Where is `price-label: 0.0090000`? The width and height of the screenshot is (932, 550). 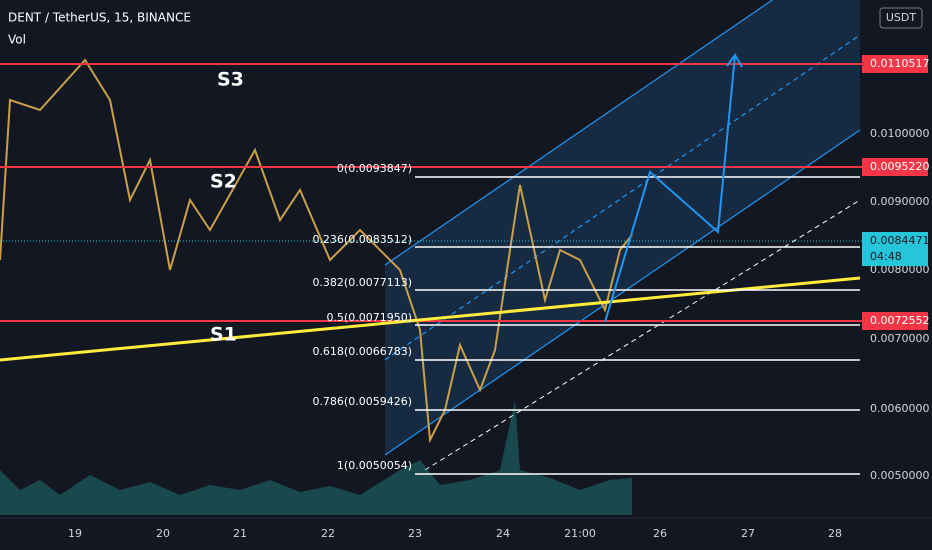 price-label: 0.0090000 is located at coordinates (900, 201).